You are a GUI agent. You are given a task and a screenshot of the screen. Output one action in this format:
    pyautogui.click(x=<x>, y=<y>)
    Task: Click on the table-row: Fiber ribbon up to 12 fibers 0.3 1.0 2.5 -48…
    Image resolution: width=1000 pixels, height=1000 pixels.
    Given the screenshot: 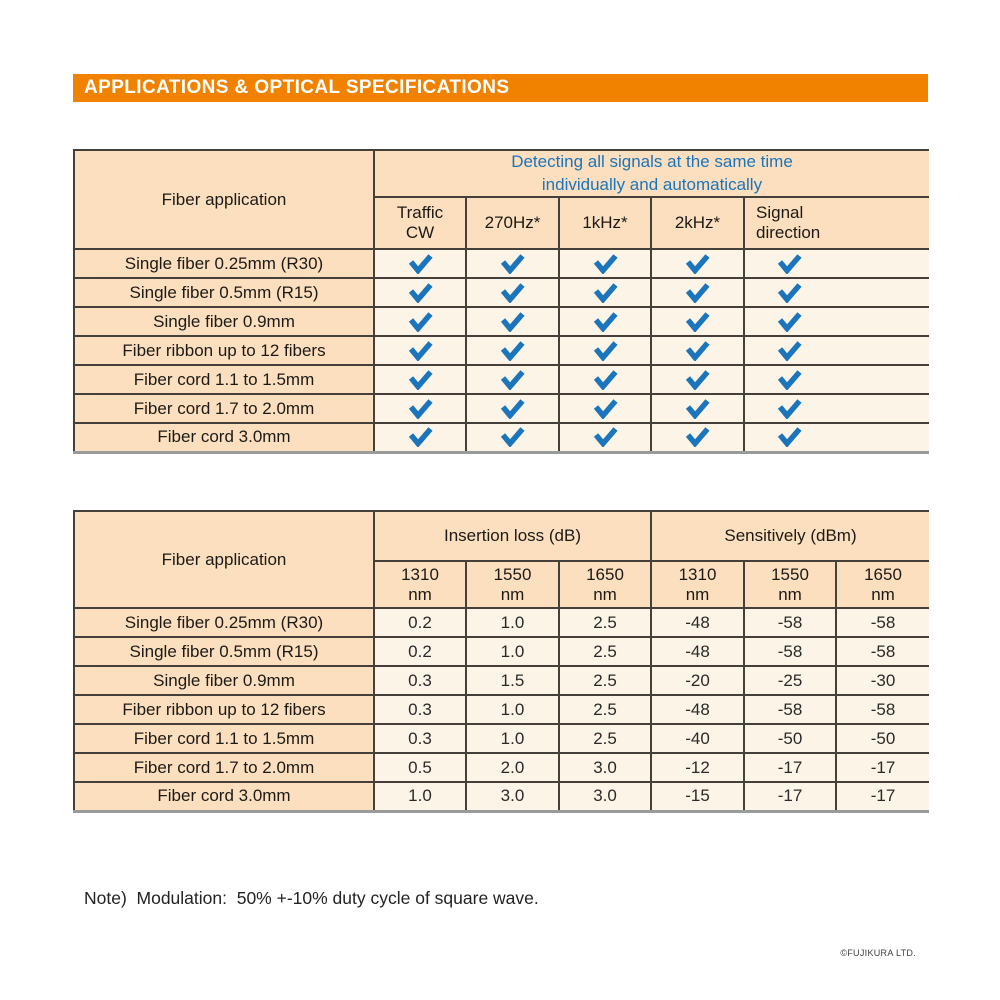 What is the action you would take?
    pyautogui.click(x=501, y=709)
    